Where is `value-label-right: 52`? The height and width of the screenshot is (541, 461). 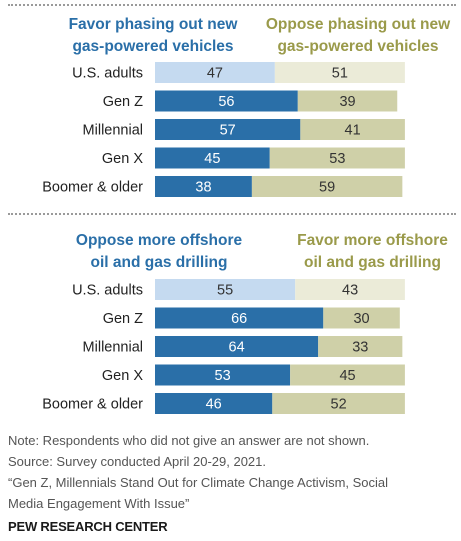
value-label-right: 52 is located at coordinates (339, 405).